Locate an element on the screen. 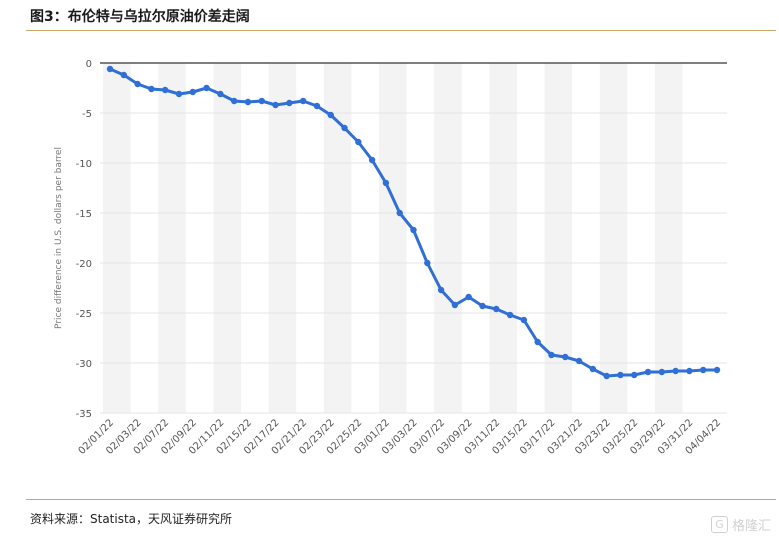 The height and width of the screenshot is (542, 779). figure-title: 图3：布伦特与乌拉尔原油价差走阔 is located at coordinates (140, 17).